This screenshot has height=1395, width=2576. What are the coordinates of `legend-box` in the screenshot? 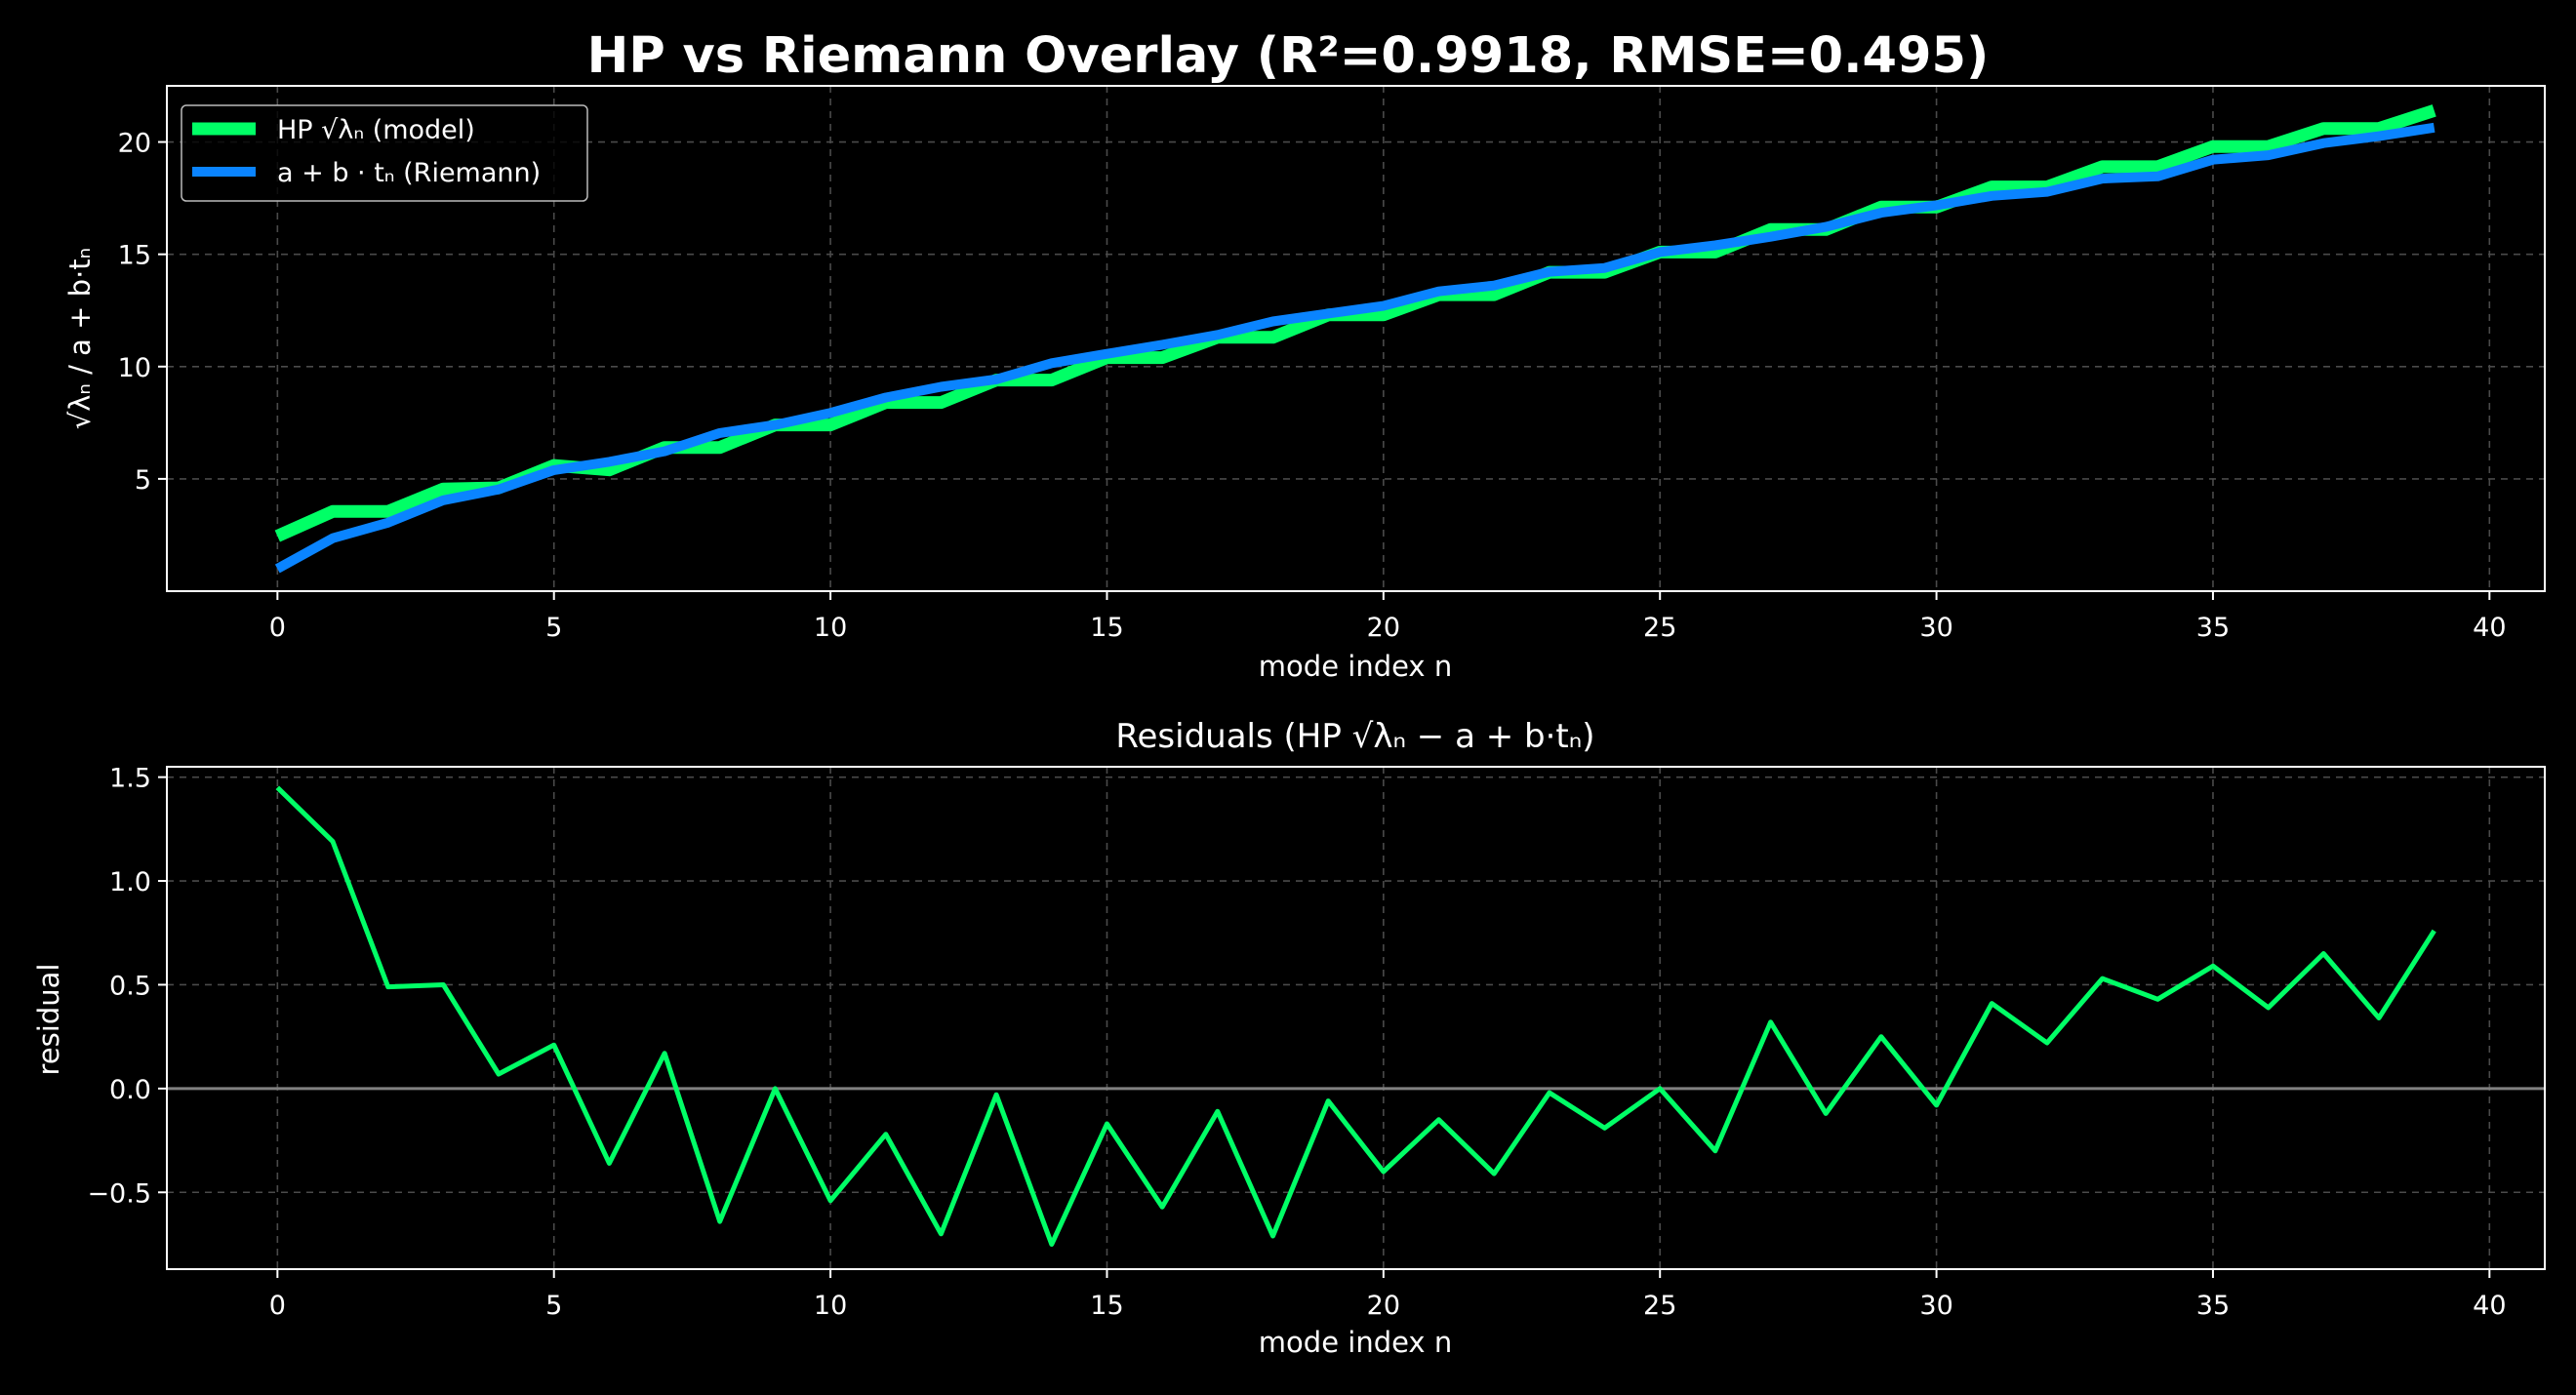 It's located at (384, 153).